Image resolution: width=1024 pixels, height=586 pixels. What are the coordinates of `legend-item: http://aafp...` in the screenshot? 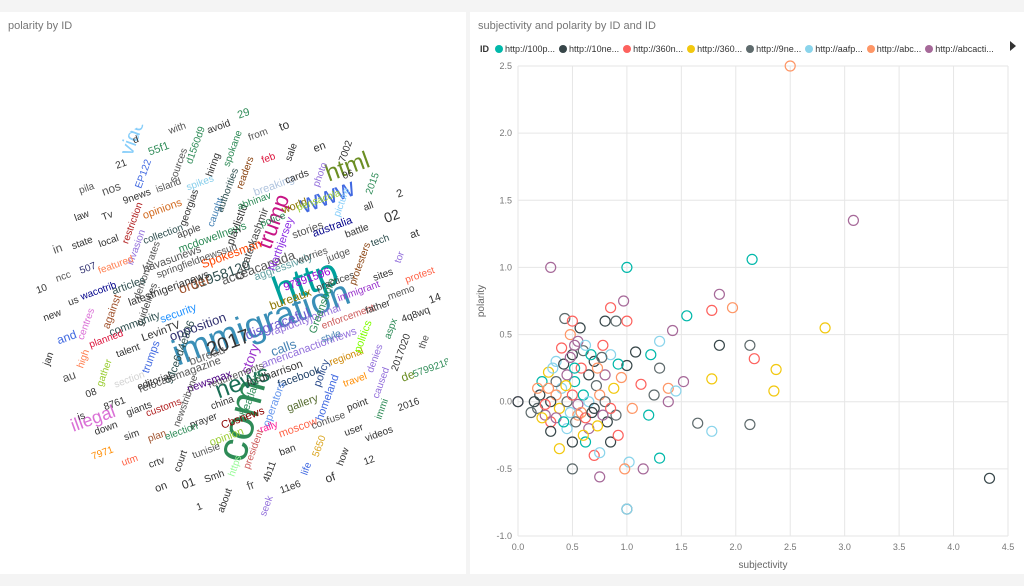 It's located at (834, 49).